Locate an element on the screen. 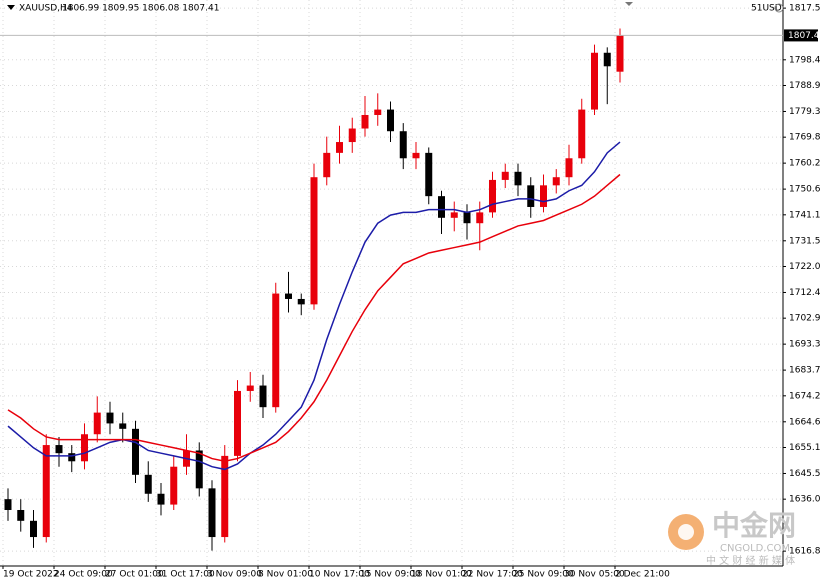  x-tick-label: 2 Dec 21:00 is located at coordinates (642, 575).